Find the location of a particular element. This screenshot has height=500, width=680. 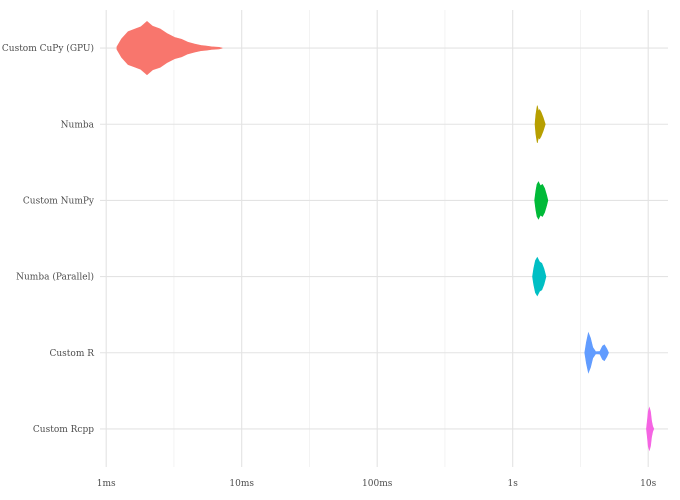

violin-custom-numpy is located at coordinates (541, 200).